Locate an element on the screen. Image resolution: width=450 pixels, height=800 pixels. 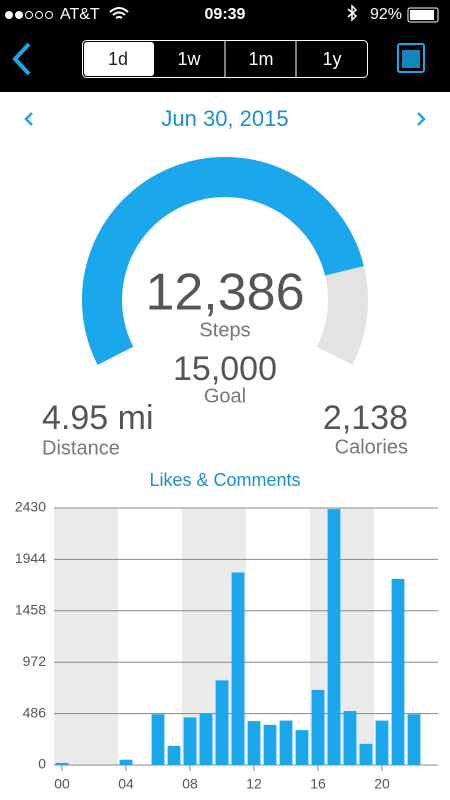
tab: 1w is located at coordinates (189, 59).